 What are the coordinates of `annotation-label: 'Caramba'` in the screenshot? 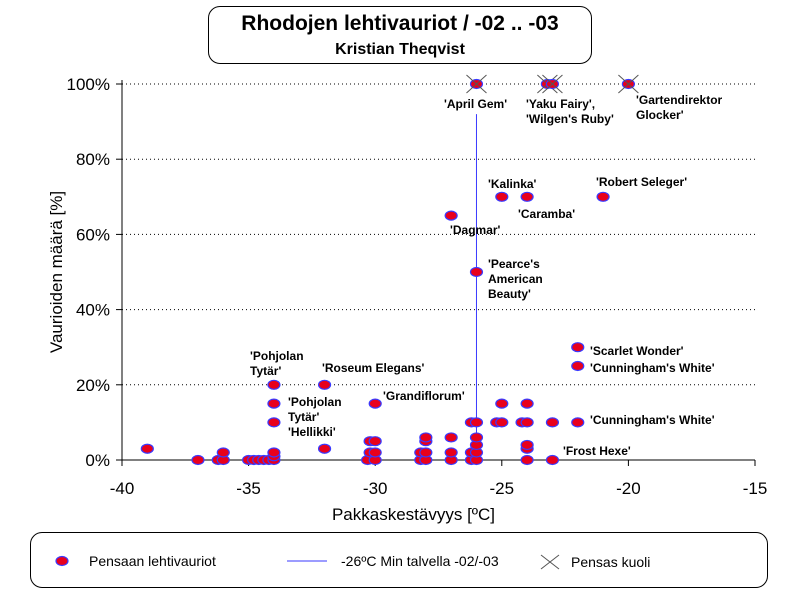 It's located at (546, 214).